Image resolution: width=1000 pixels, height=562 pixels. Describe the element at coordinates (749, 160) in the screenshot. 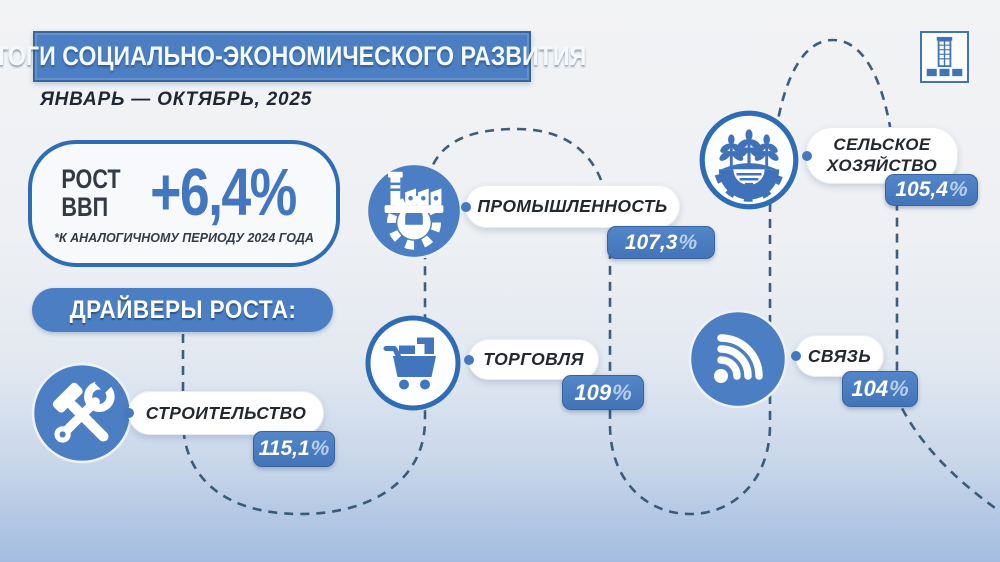

I see `wheat-gear-icon` at that location.